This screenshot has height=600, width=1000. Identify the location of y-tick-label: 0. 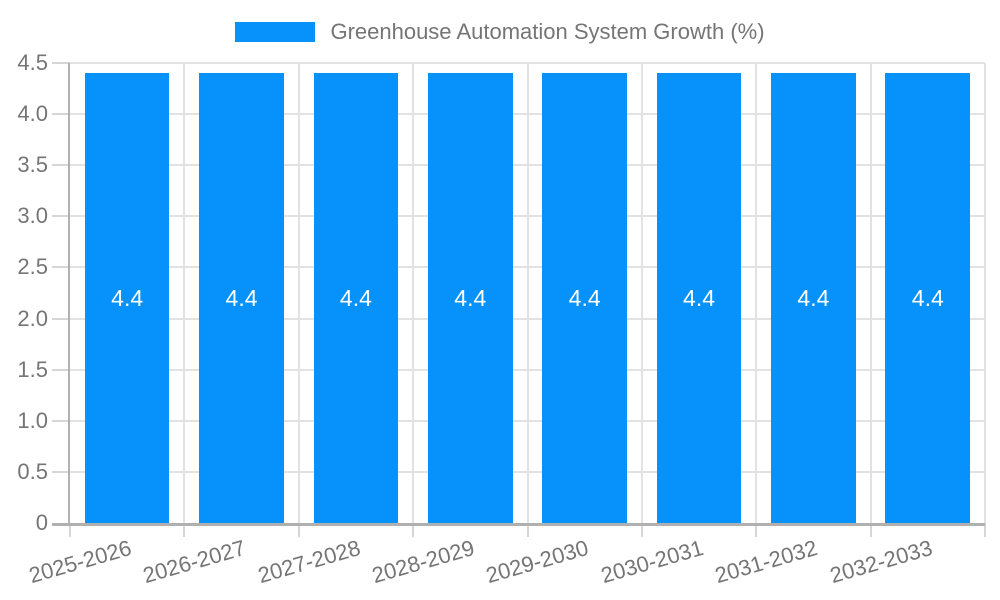
(41, 522).